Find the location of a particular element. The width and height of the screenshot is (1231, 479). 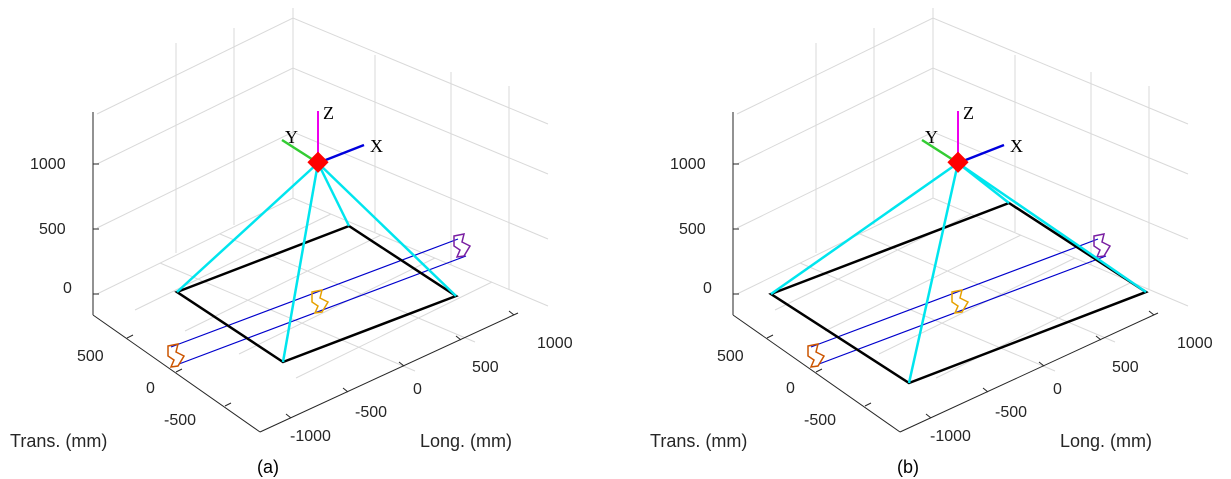

panel-b-rails is located at coordinates (959, 300).